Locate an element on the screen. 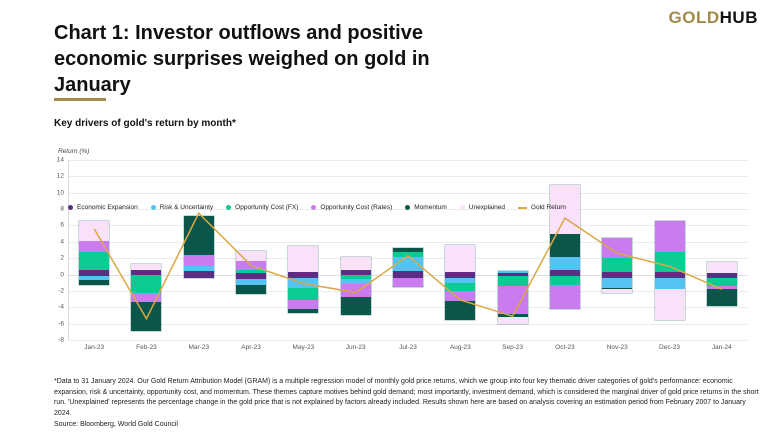  gold-return-dash-icon is located at coordinates (522, 207).